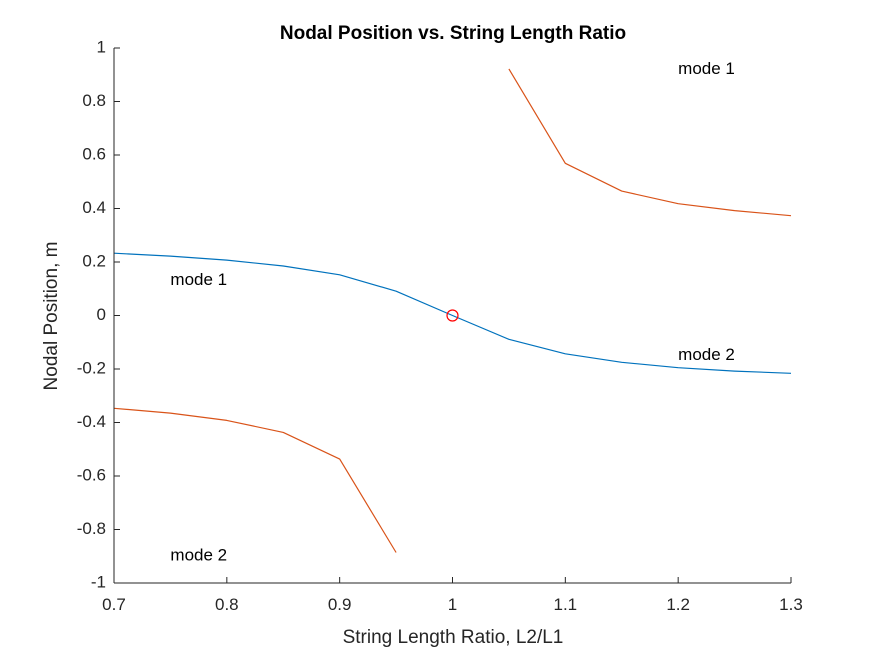 Image resolution: width=875 pixels, height=656 pixels. What do you see at coordinates (114, 604) in the screenshot?
I see `x-tick-label: 0.7` at bounding box center [114, 604].